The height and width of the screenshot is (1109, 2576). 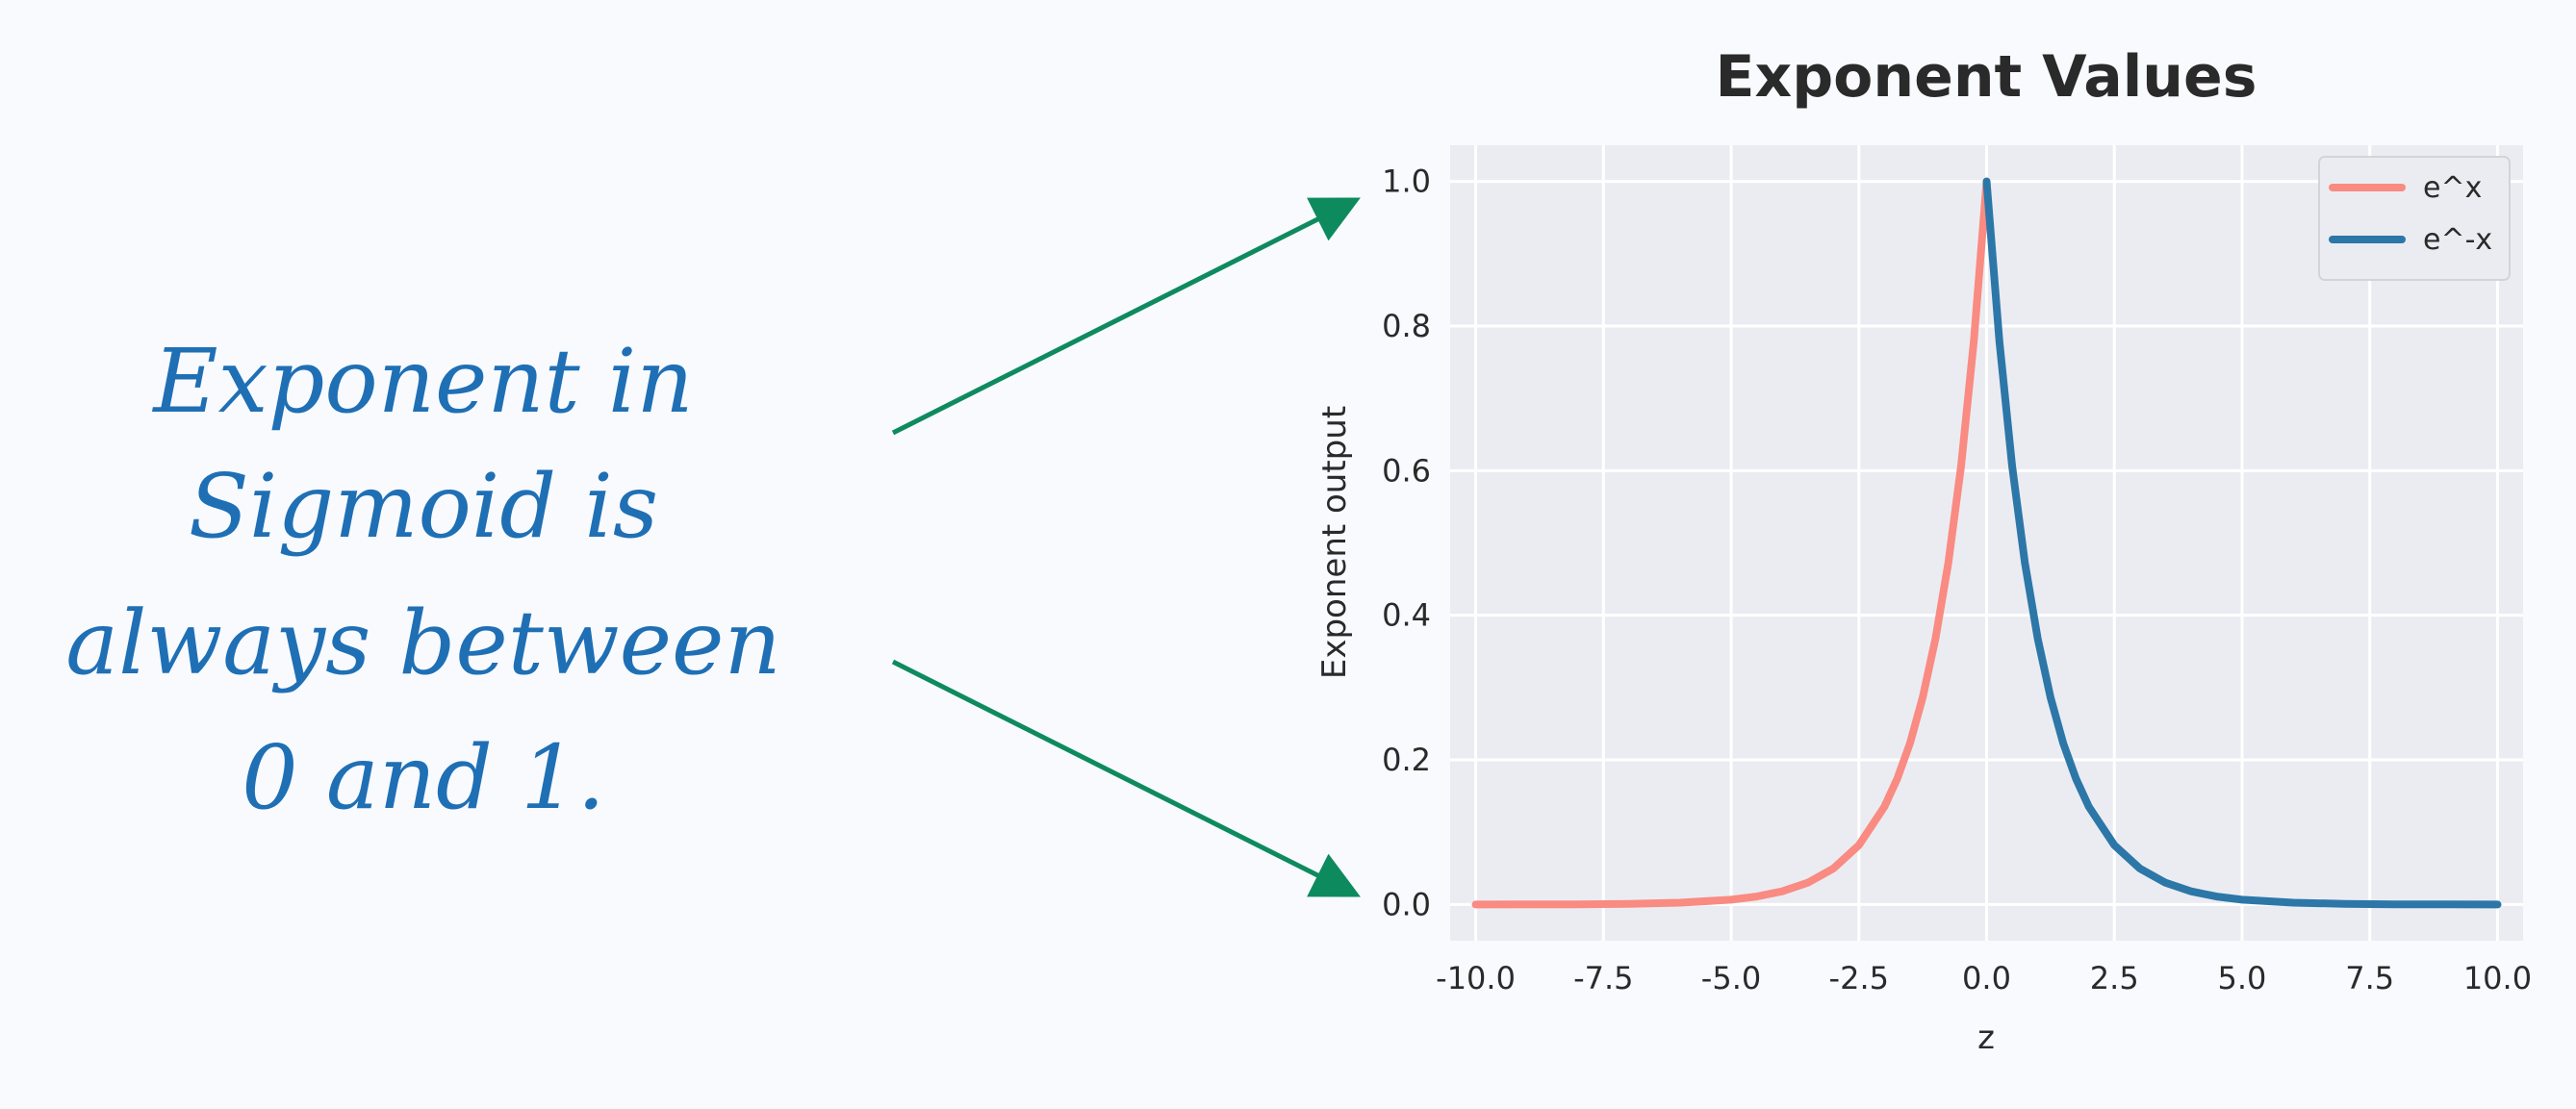 I want to click on x-tick-label: 0.0, so click(x=1986, y=978).